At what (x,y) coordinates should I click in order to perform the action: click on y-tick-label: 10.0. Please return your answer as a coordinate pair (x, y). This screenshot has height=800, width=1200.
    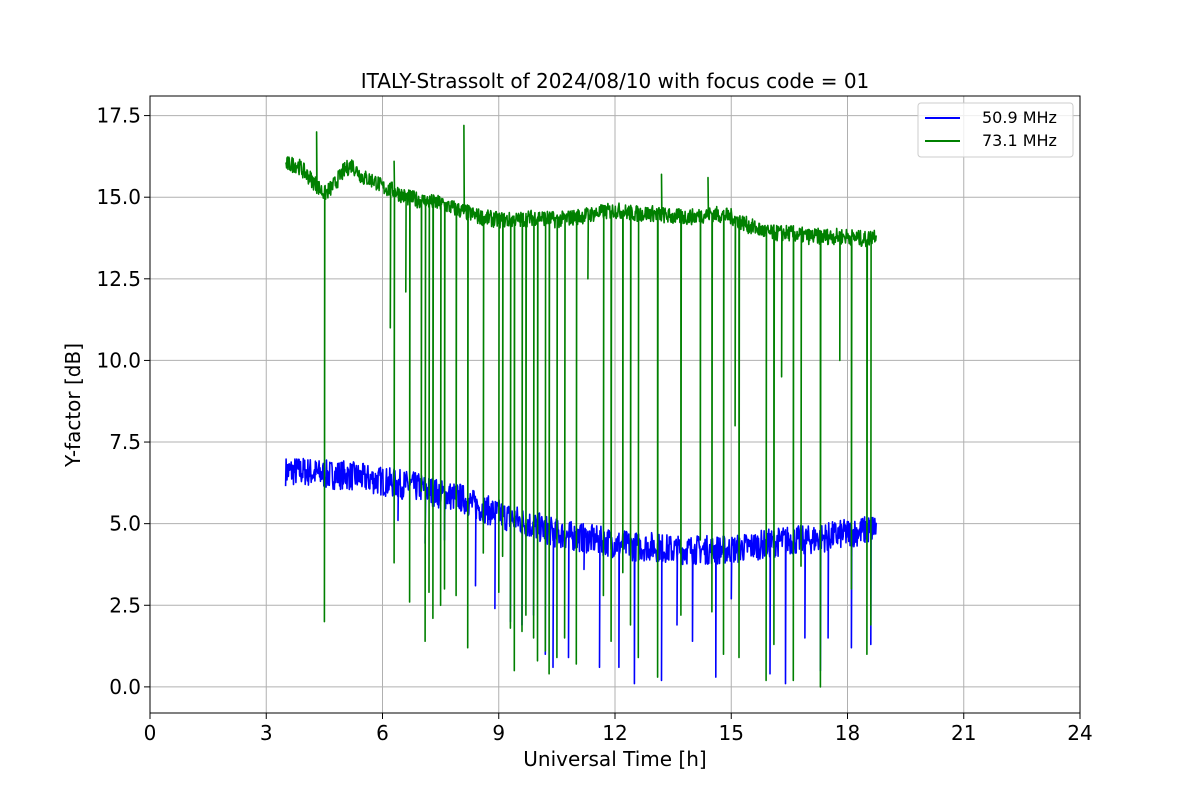
    Looking at the image, I should click on (118, 360).